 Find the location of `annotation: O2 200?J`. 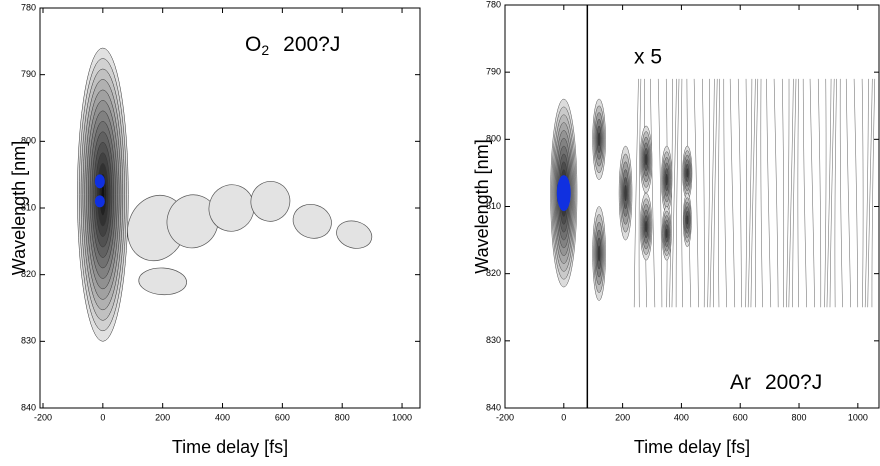

annotation: O2 200?J is located at coordinates (292, 45).